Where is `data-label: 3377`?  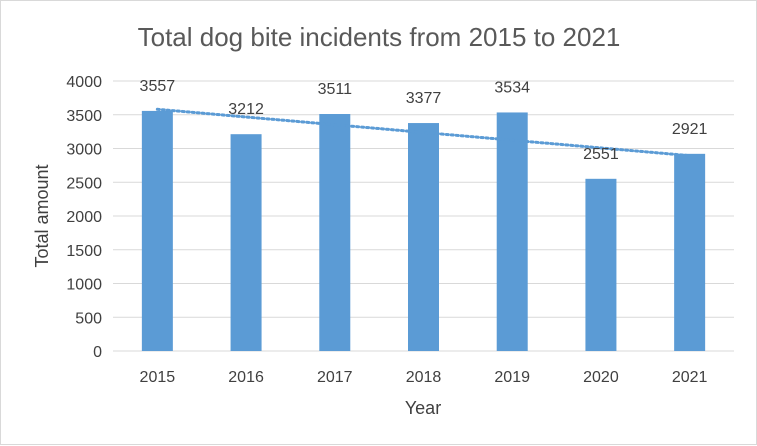
data-label: 3377 is located at coordinates (424, 98).